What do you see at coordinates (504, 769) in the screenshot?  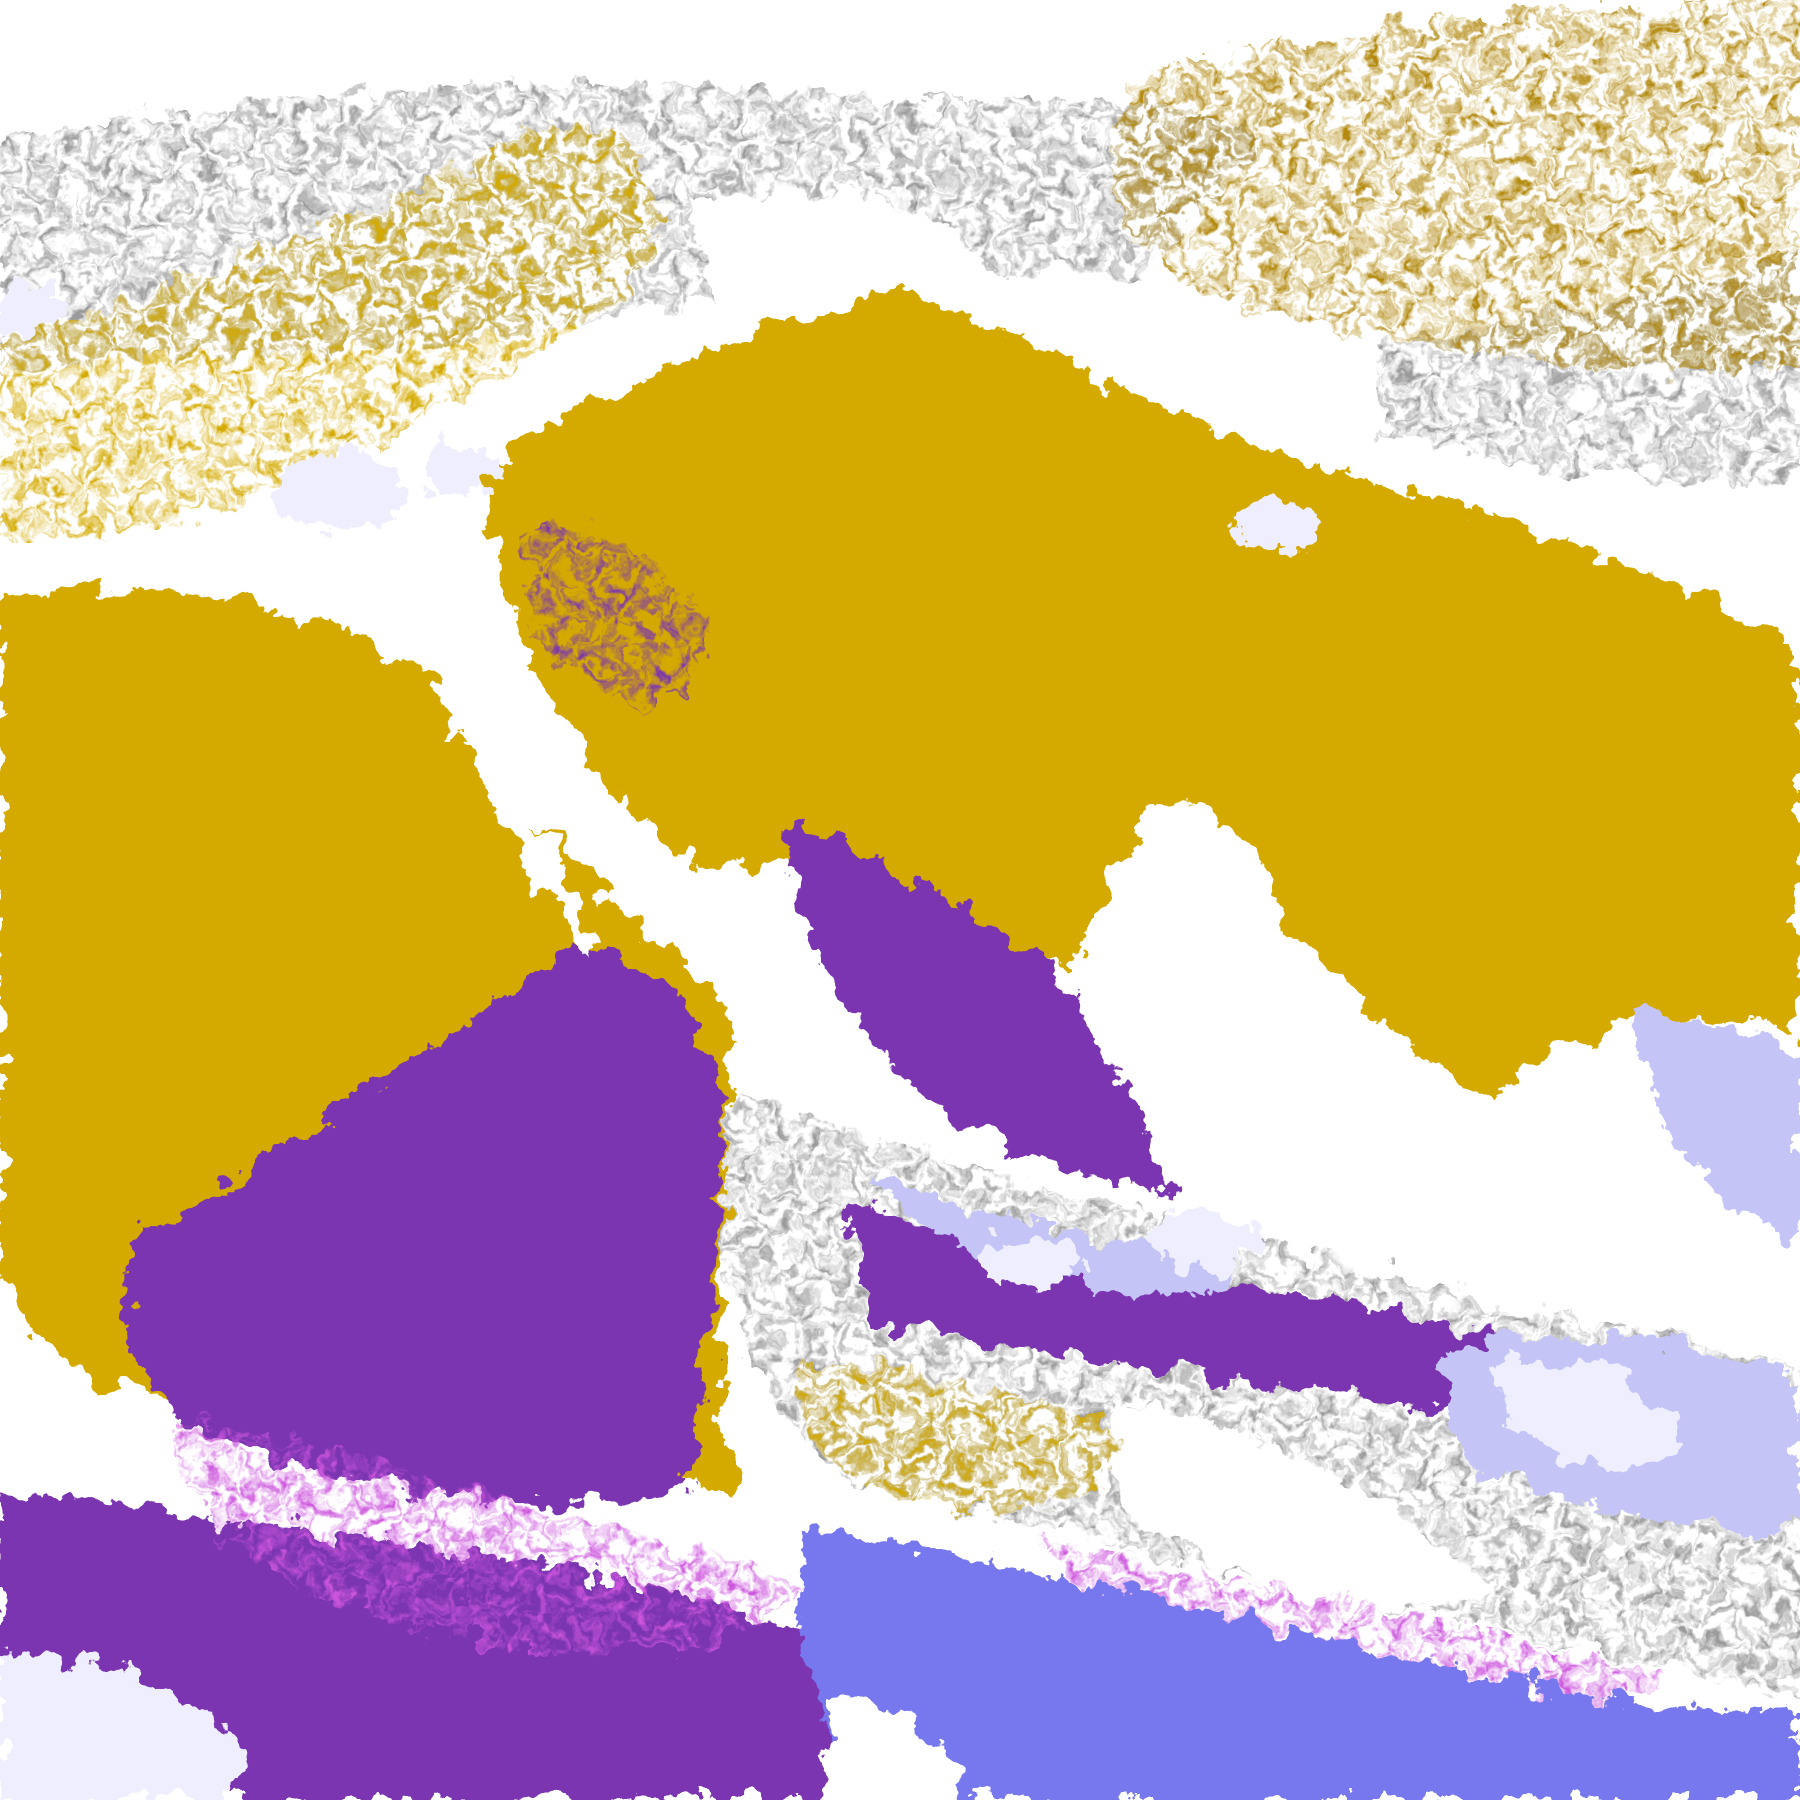 I see `clear-channel-west` at bounding box center [504, 769].